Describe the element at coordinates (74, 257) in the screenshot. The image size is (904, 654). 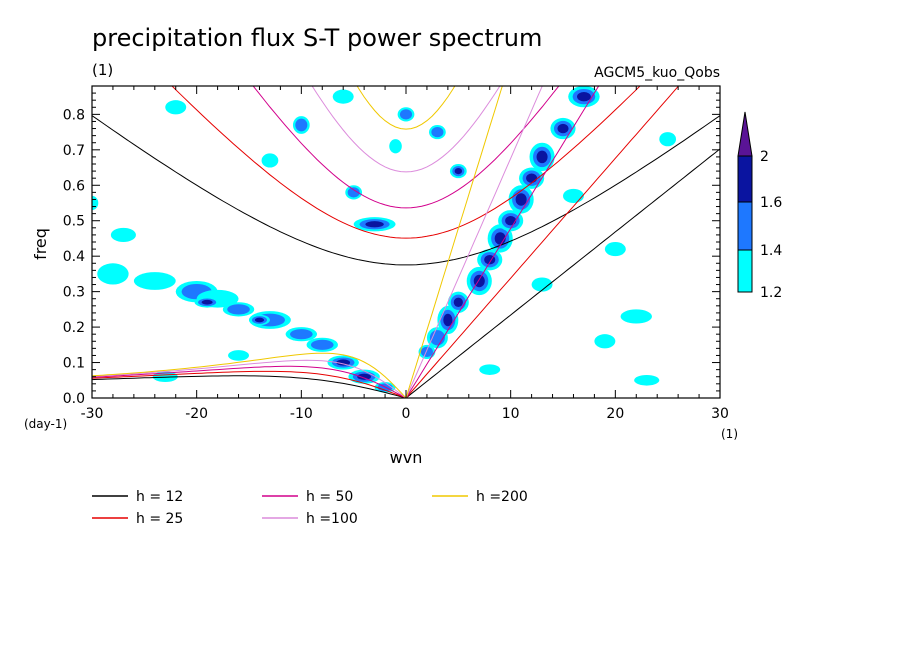
I see `y-tick-label: 0.4` at that location.